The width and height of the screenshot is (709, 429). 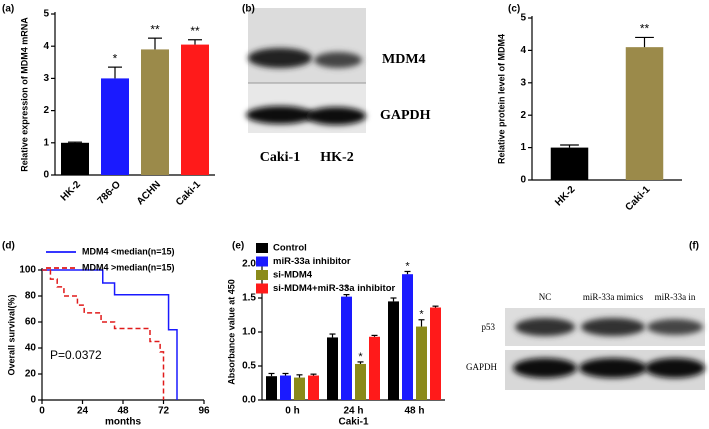 What do you see at coordinates (414, 411) in the screenshot?
I see `x-tick-label: 48 h` at bounding box center [414, 411].